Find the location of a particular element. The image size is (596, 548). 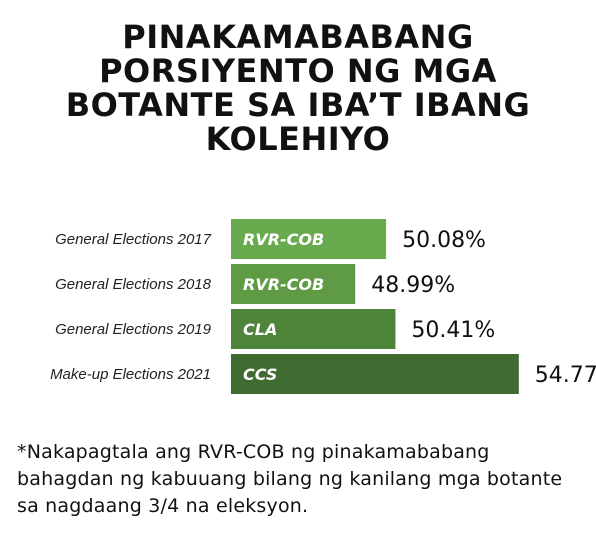

category-label: Make-up Elections 2021 is located at coordinates (130, 374).